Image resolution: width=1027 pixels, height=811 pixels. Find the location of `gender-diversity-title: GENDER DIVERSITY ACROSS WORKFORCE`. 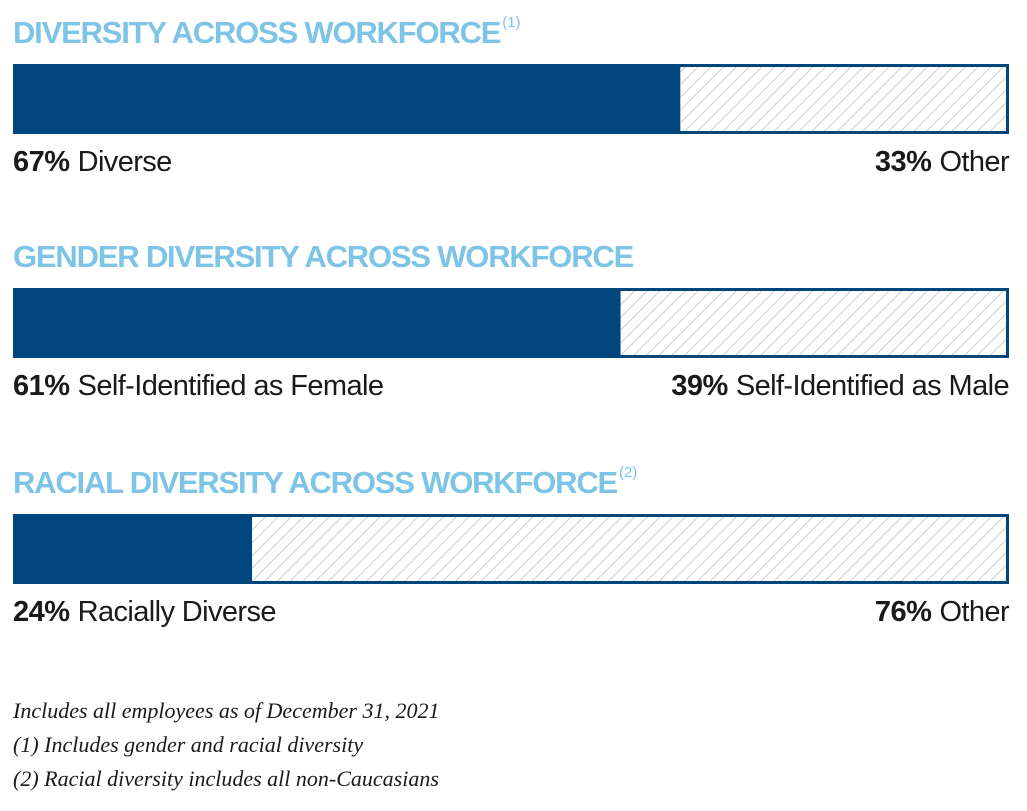

gender-diversity-title: GENDER DIVERSITY ACROSS WORKFORCE is located at coordinates (511, 257).